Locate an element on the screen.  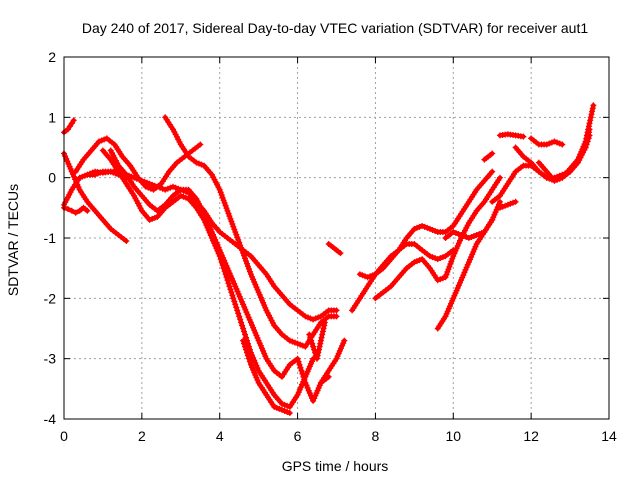
y-tick-label: 2 is located at coordinates (52, 57).